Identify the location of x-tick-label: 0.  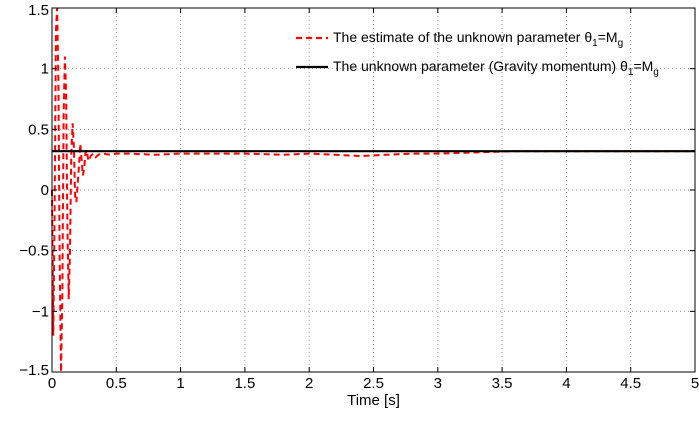
(52, 383).